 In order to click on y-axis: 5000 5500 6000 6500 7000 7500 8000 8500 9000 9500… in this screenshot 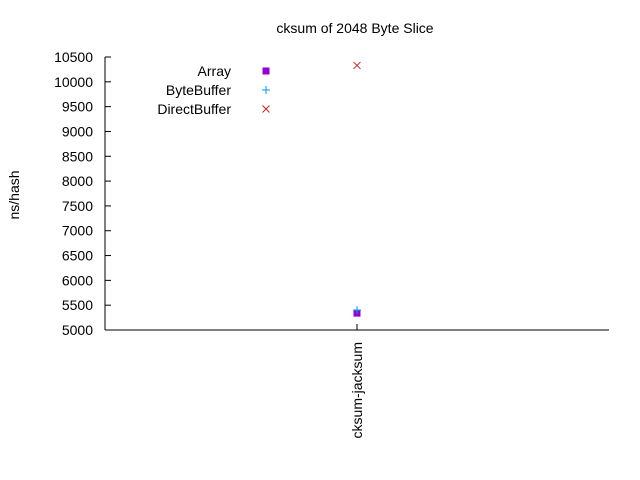, I will do `click(82, 193)`.